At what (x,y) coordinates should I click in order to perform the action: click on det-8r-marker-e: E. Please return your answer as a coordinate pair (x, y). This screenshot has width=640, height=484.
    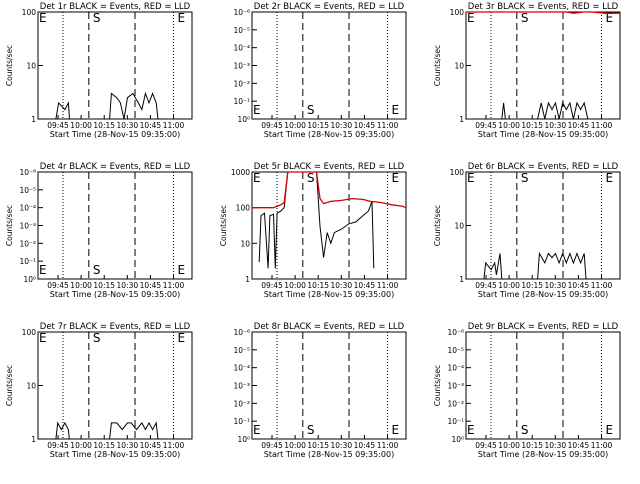
    Looking at the image, I should click on (396, 430).